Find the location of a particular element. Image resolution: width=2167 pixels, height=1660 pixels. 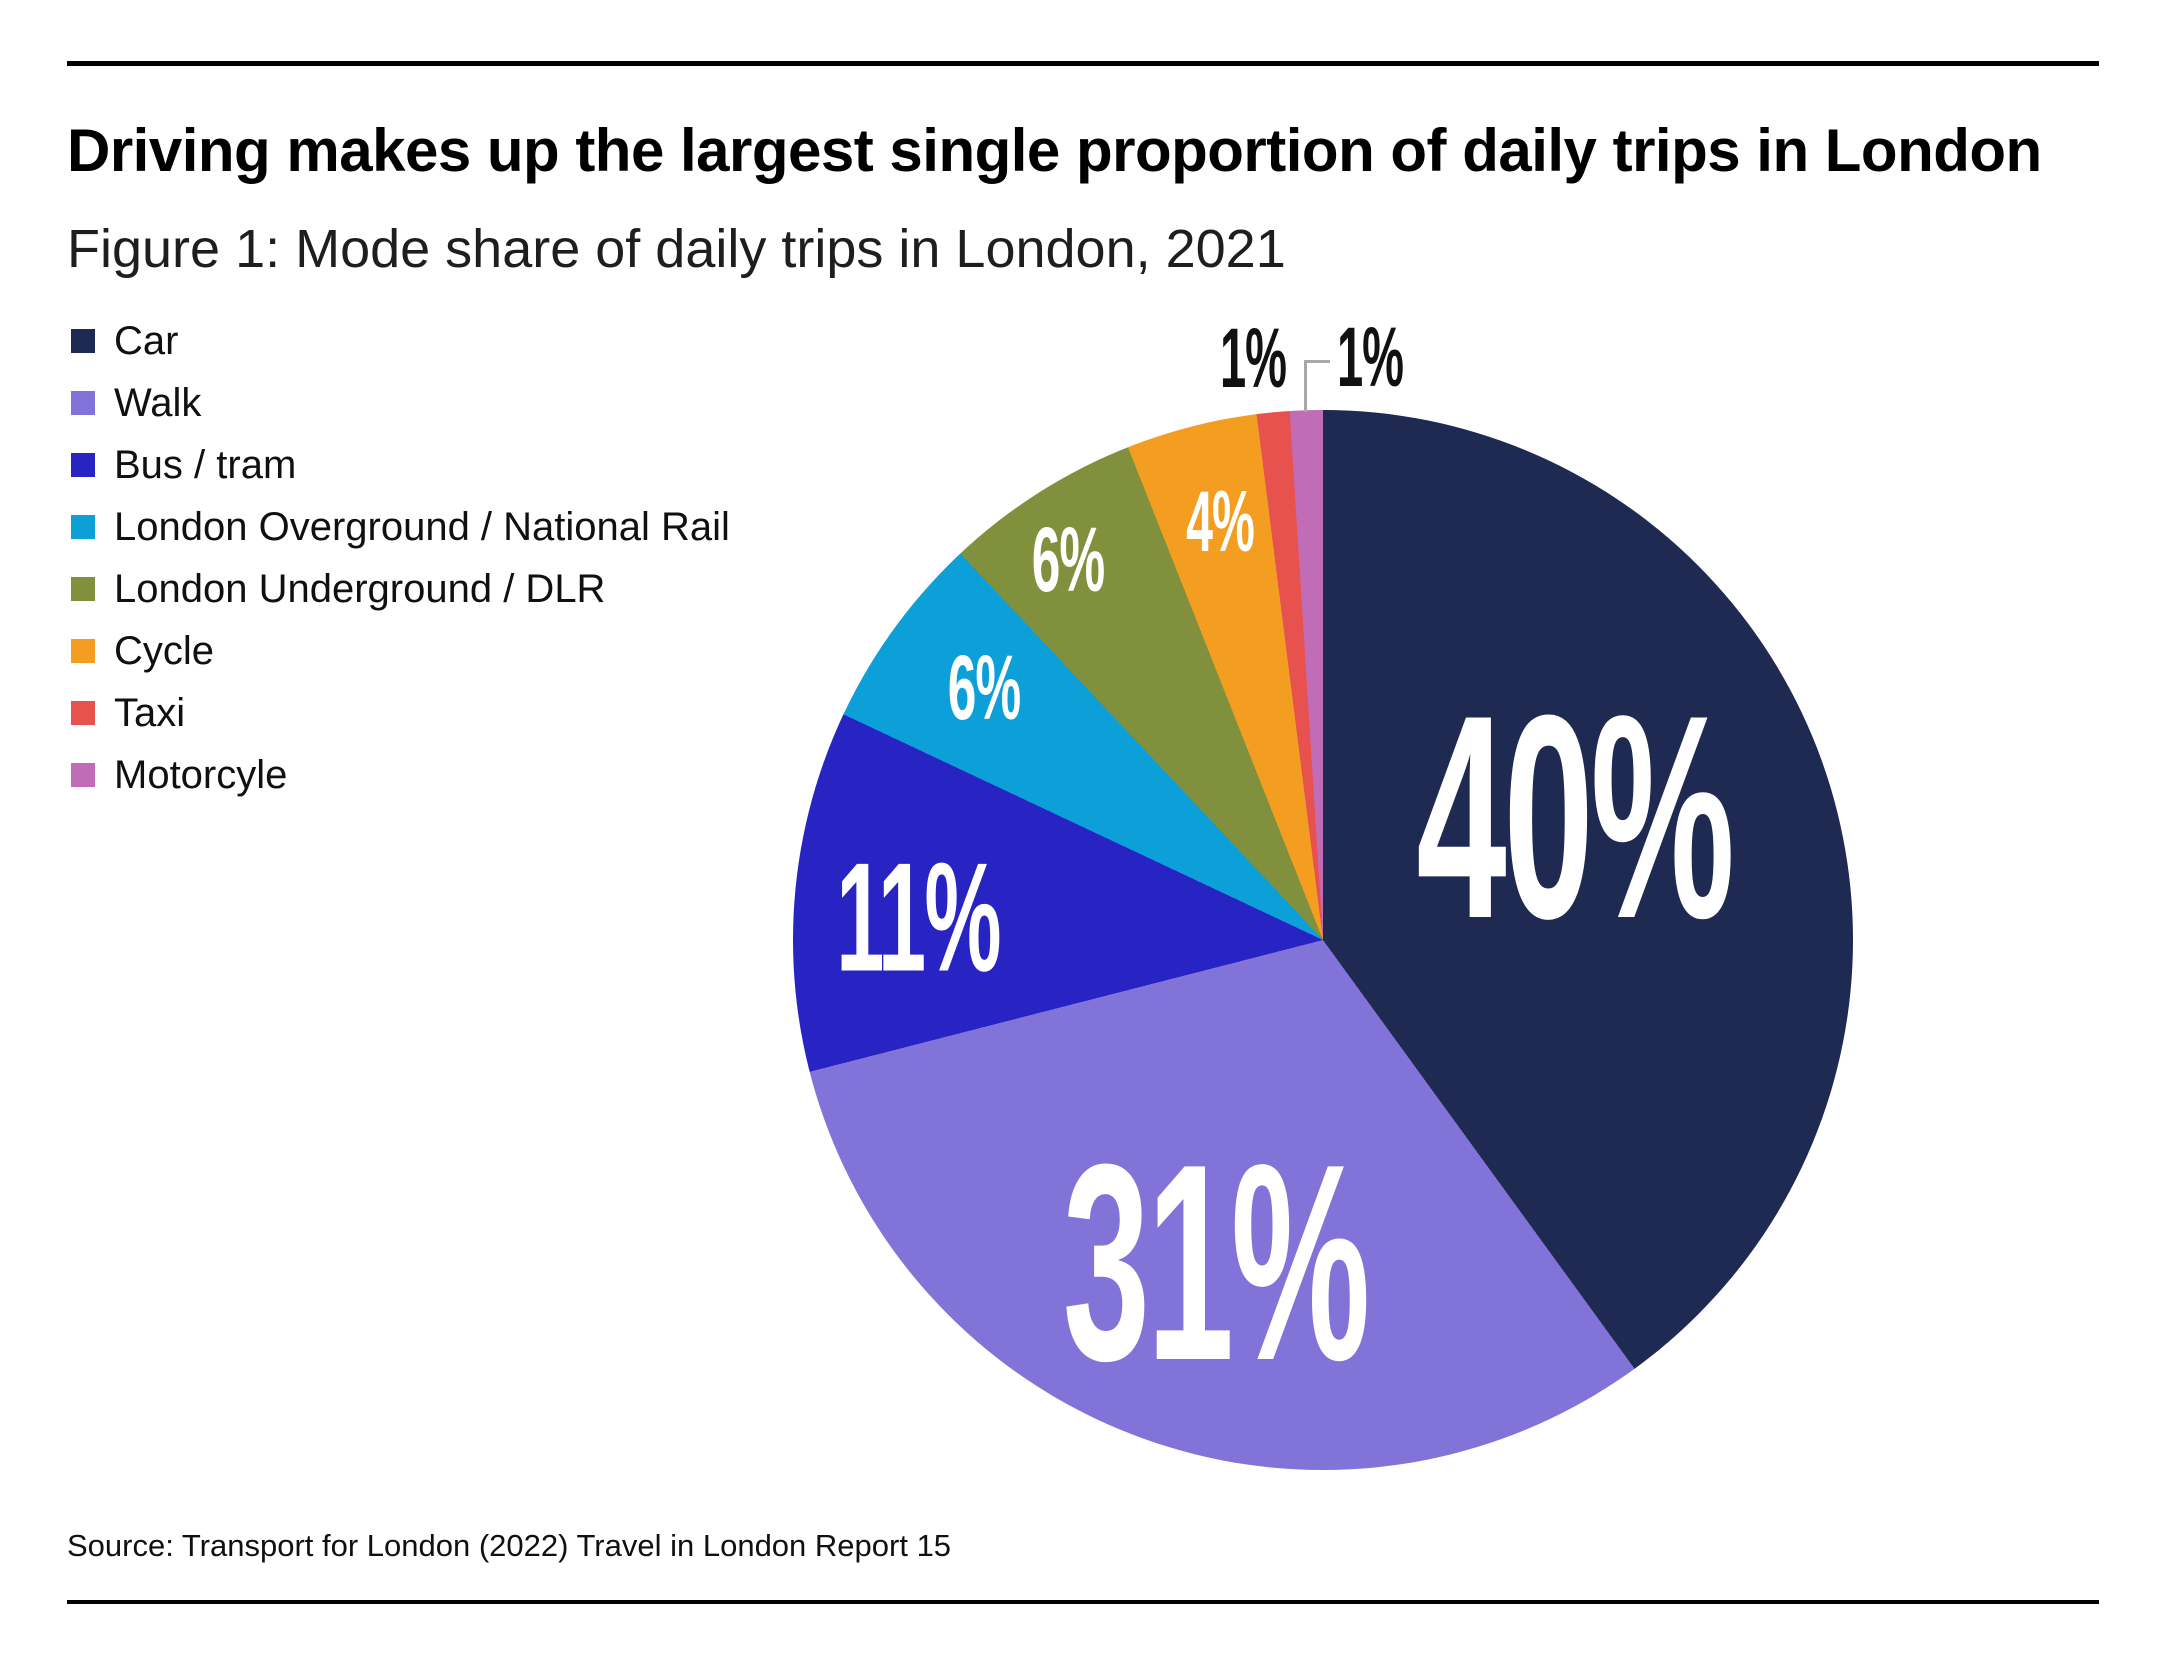

legend-label: London Overground / National Rail is located at coordinates (422, 526).